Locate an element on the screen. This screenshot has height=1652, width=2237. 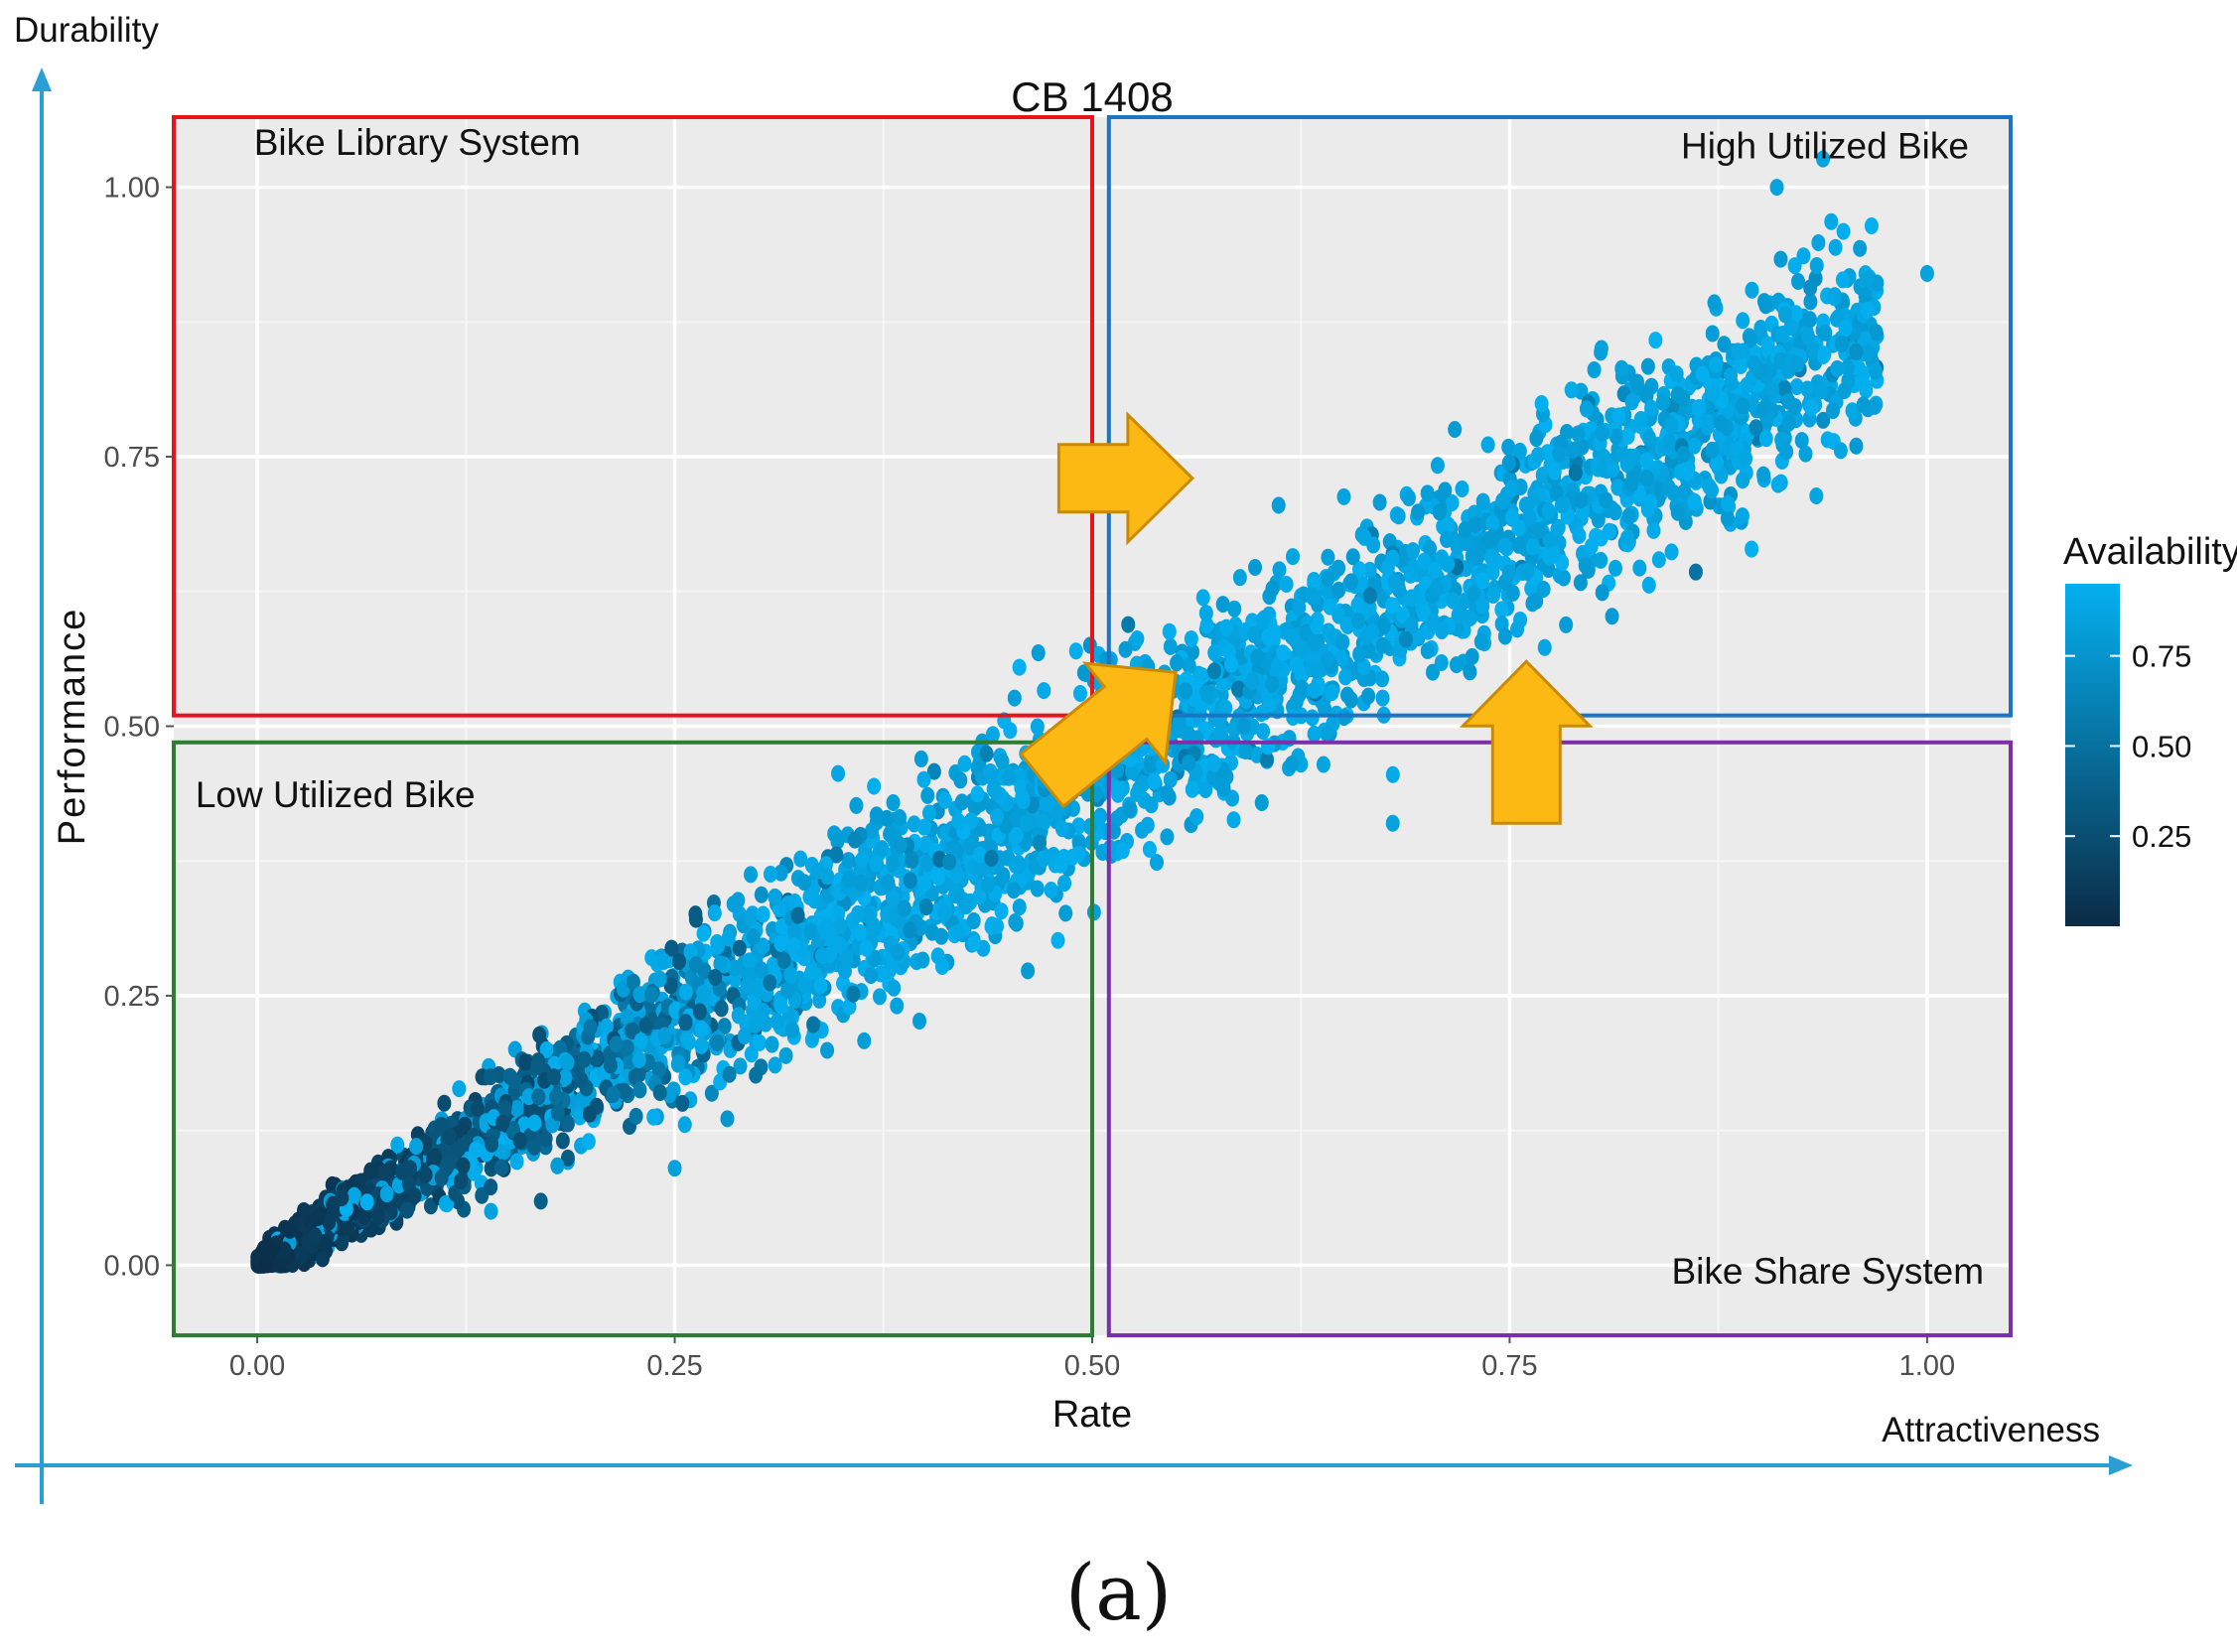
y-tick-label: 0.25 is located at coordinates (132, 997).